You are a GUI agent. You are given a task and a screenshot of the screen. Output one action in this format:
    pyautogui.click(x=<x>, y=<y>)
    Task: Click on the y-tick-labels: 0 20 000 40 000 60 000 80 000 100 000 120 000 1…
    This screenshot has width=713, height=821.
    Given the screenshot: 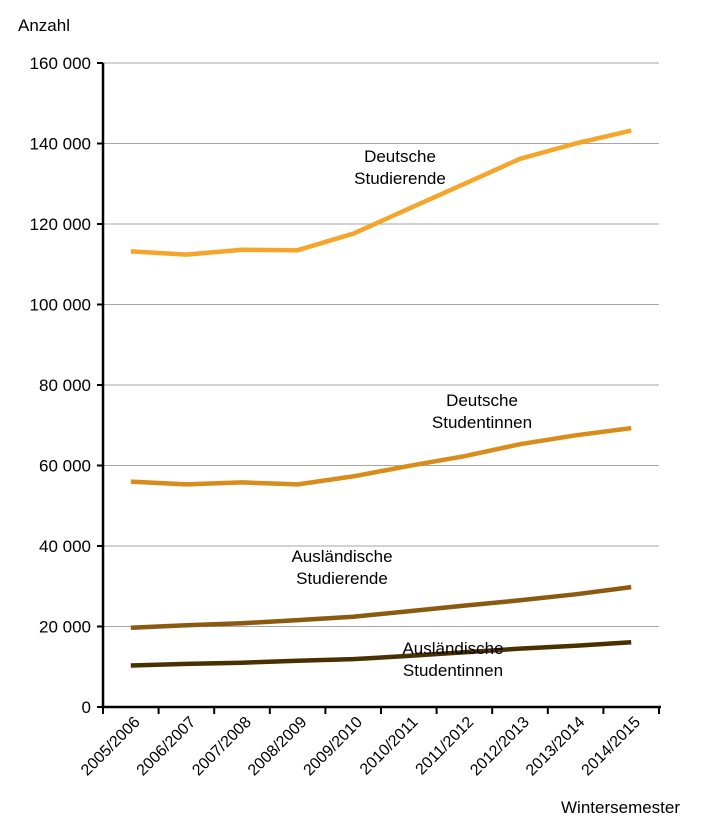 What is the action you would take?
    pyautogui.click(x=66, y=385)
    